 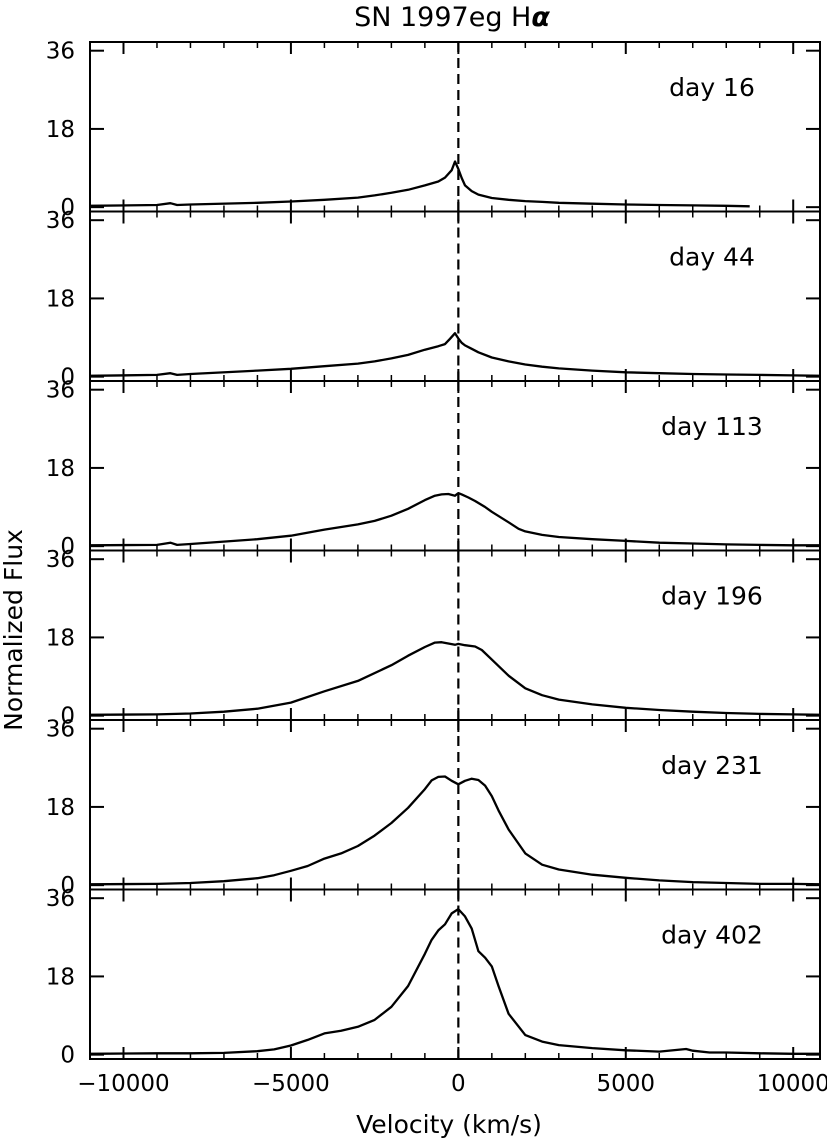 I want to click on x-tick-label: 10000, so click(x=792, y=1084).